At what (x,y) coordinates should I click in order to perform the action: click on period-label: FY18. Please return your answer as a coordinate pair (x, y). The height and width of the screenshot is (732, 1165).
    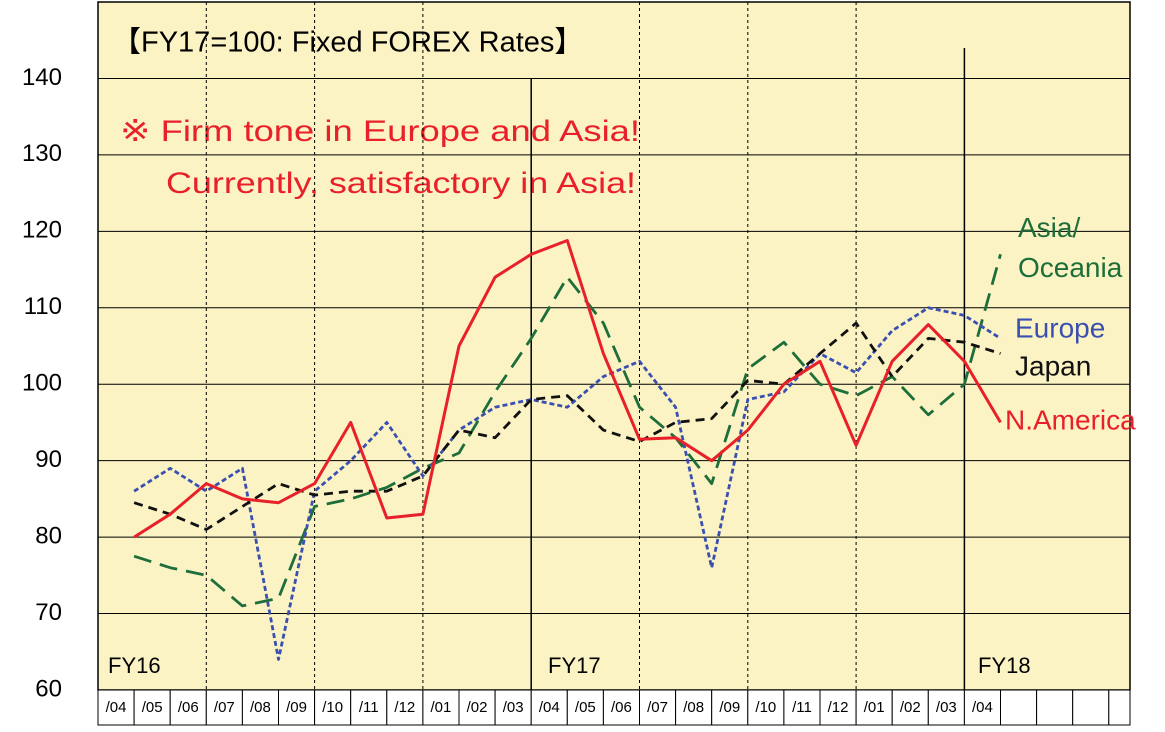
    Looking at the image, I should click on (1004, 665).